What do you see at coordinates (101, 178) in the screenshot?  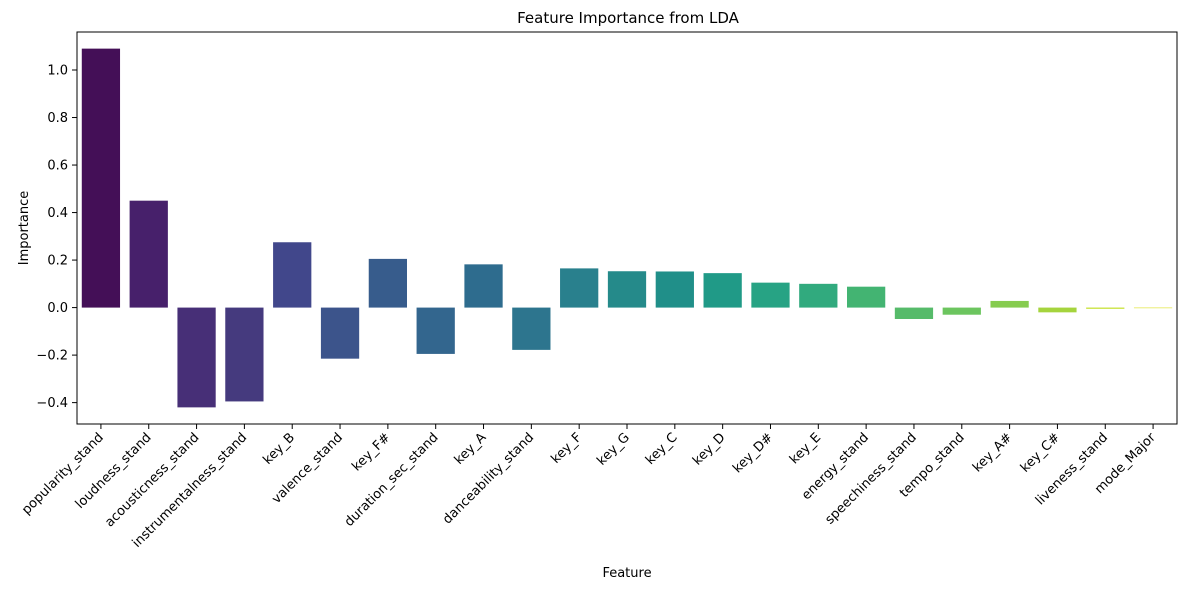 I see `bar-popularity_stand` at bounding box center [101, 178].